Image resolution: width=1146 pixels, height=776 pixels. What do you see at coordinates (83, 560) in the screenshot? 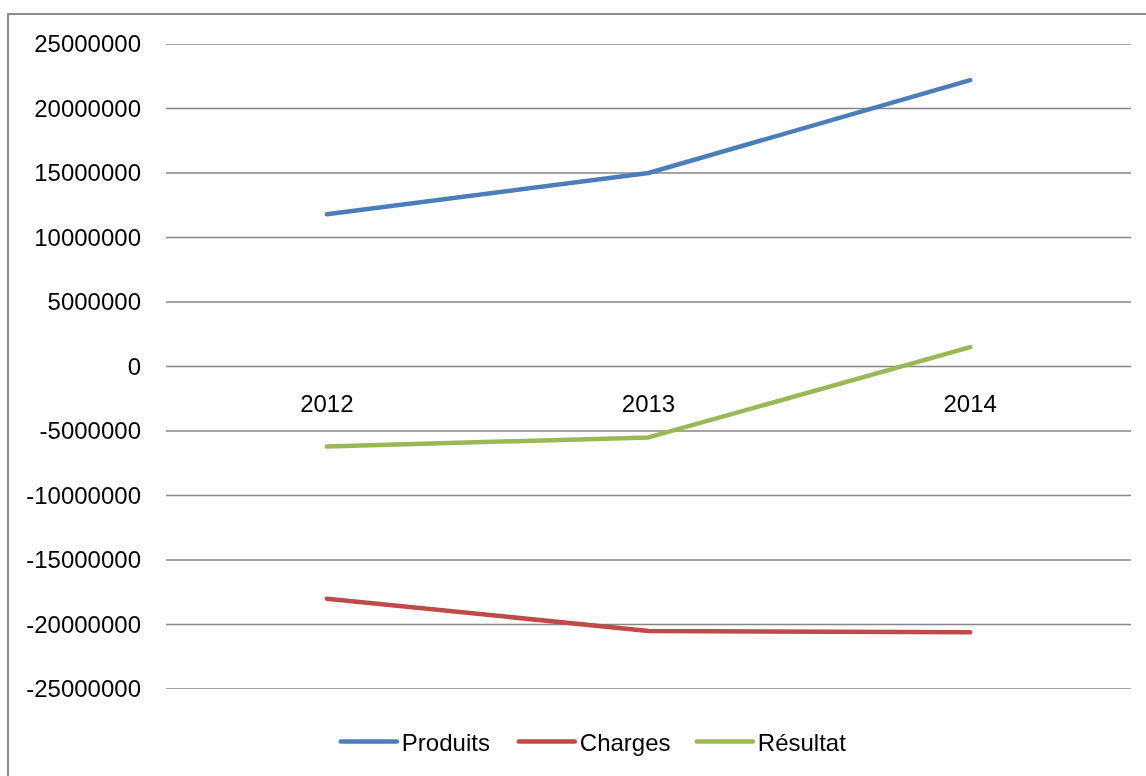
I see `y-tick-label: -15000000` at bounding box center [83, 560].